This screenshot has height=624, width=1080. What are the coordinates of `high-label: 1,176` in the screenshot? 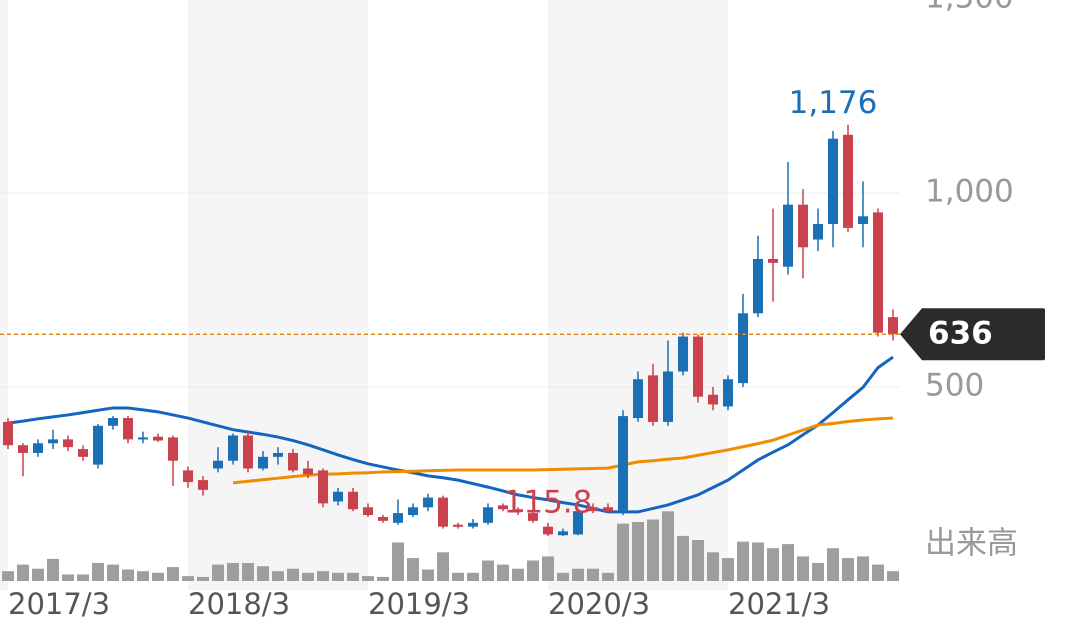 It's located at (833, 103).